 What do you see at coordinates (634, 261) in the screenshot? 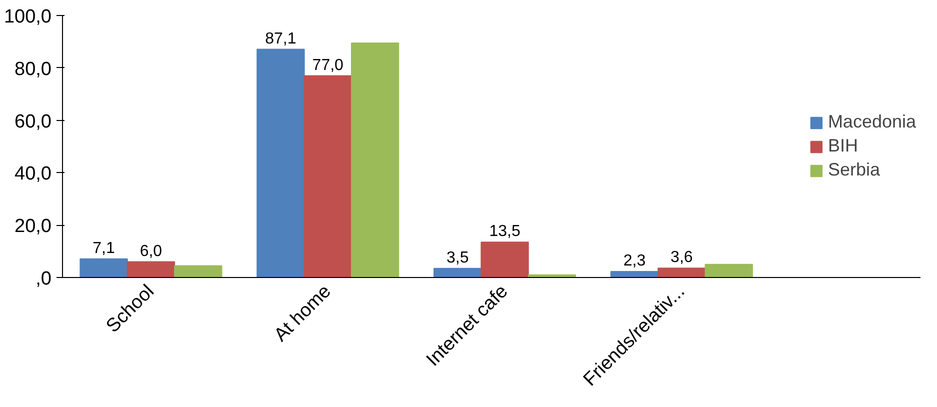
I see `data-label: 2,3` at bounding box center [634, 261].